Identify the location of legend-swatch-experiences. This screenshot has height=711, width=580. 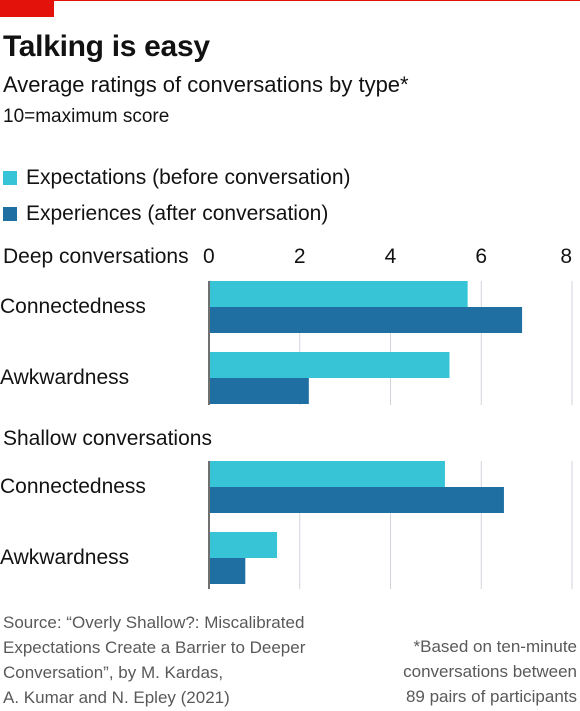
(10, 214).